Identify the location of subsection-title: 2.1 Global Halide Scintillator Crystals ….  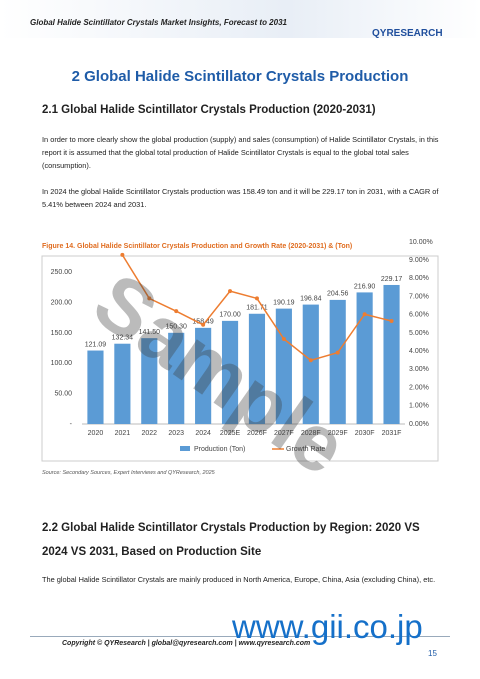
(209, 110).